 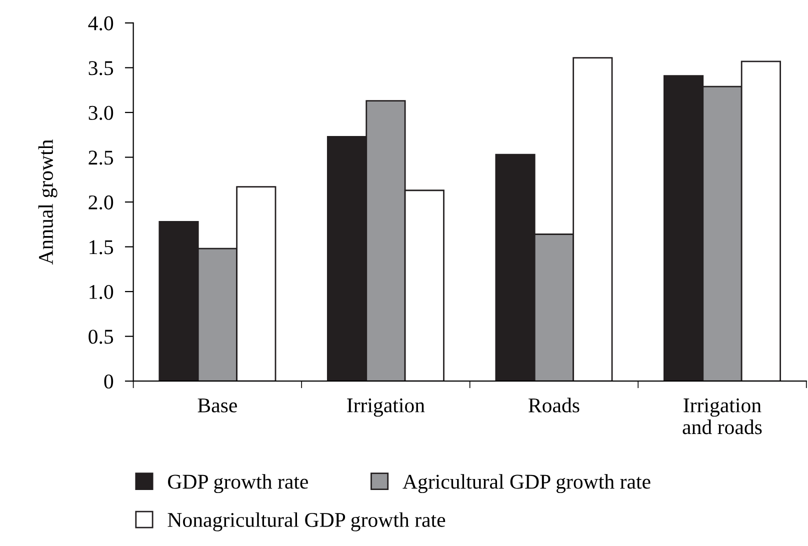 I want to click on y-tick-label: 4.0, so click(x=101, y=23).